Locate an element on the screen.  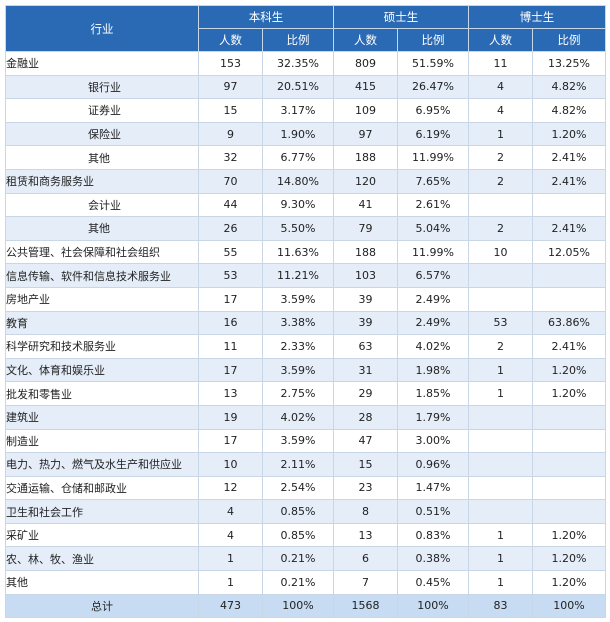
count-cell: 31 is located at coordinates (365, 370).